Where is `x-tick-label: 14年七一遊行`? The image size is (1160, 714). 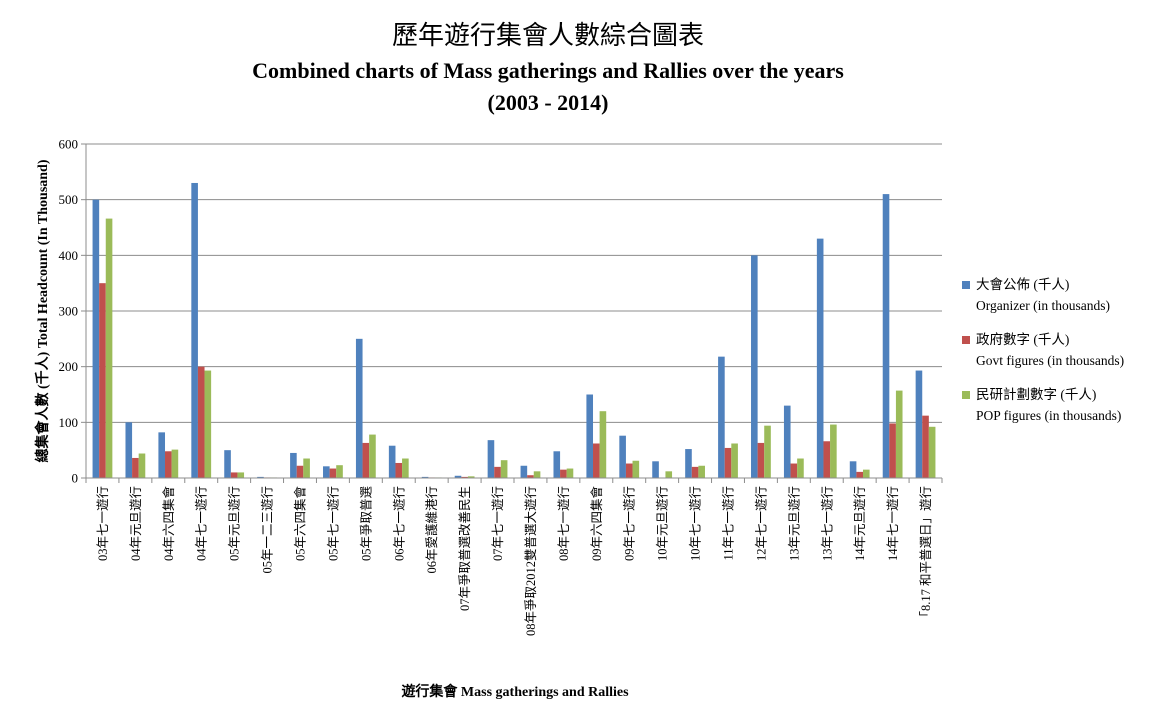 x-tick-label: 14年七一遊行 is located at coordinates (892, 523).